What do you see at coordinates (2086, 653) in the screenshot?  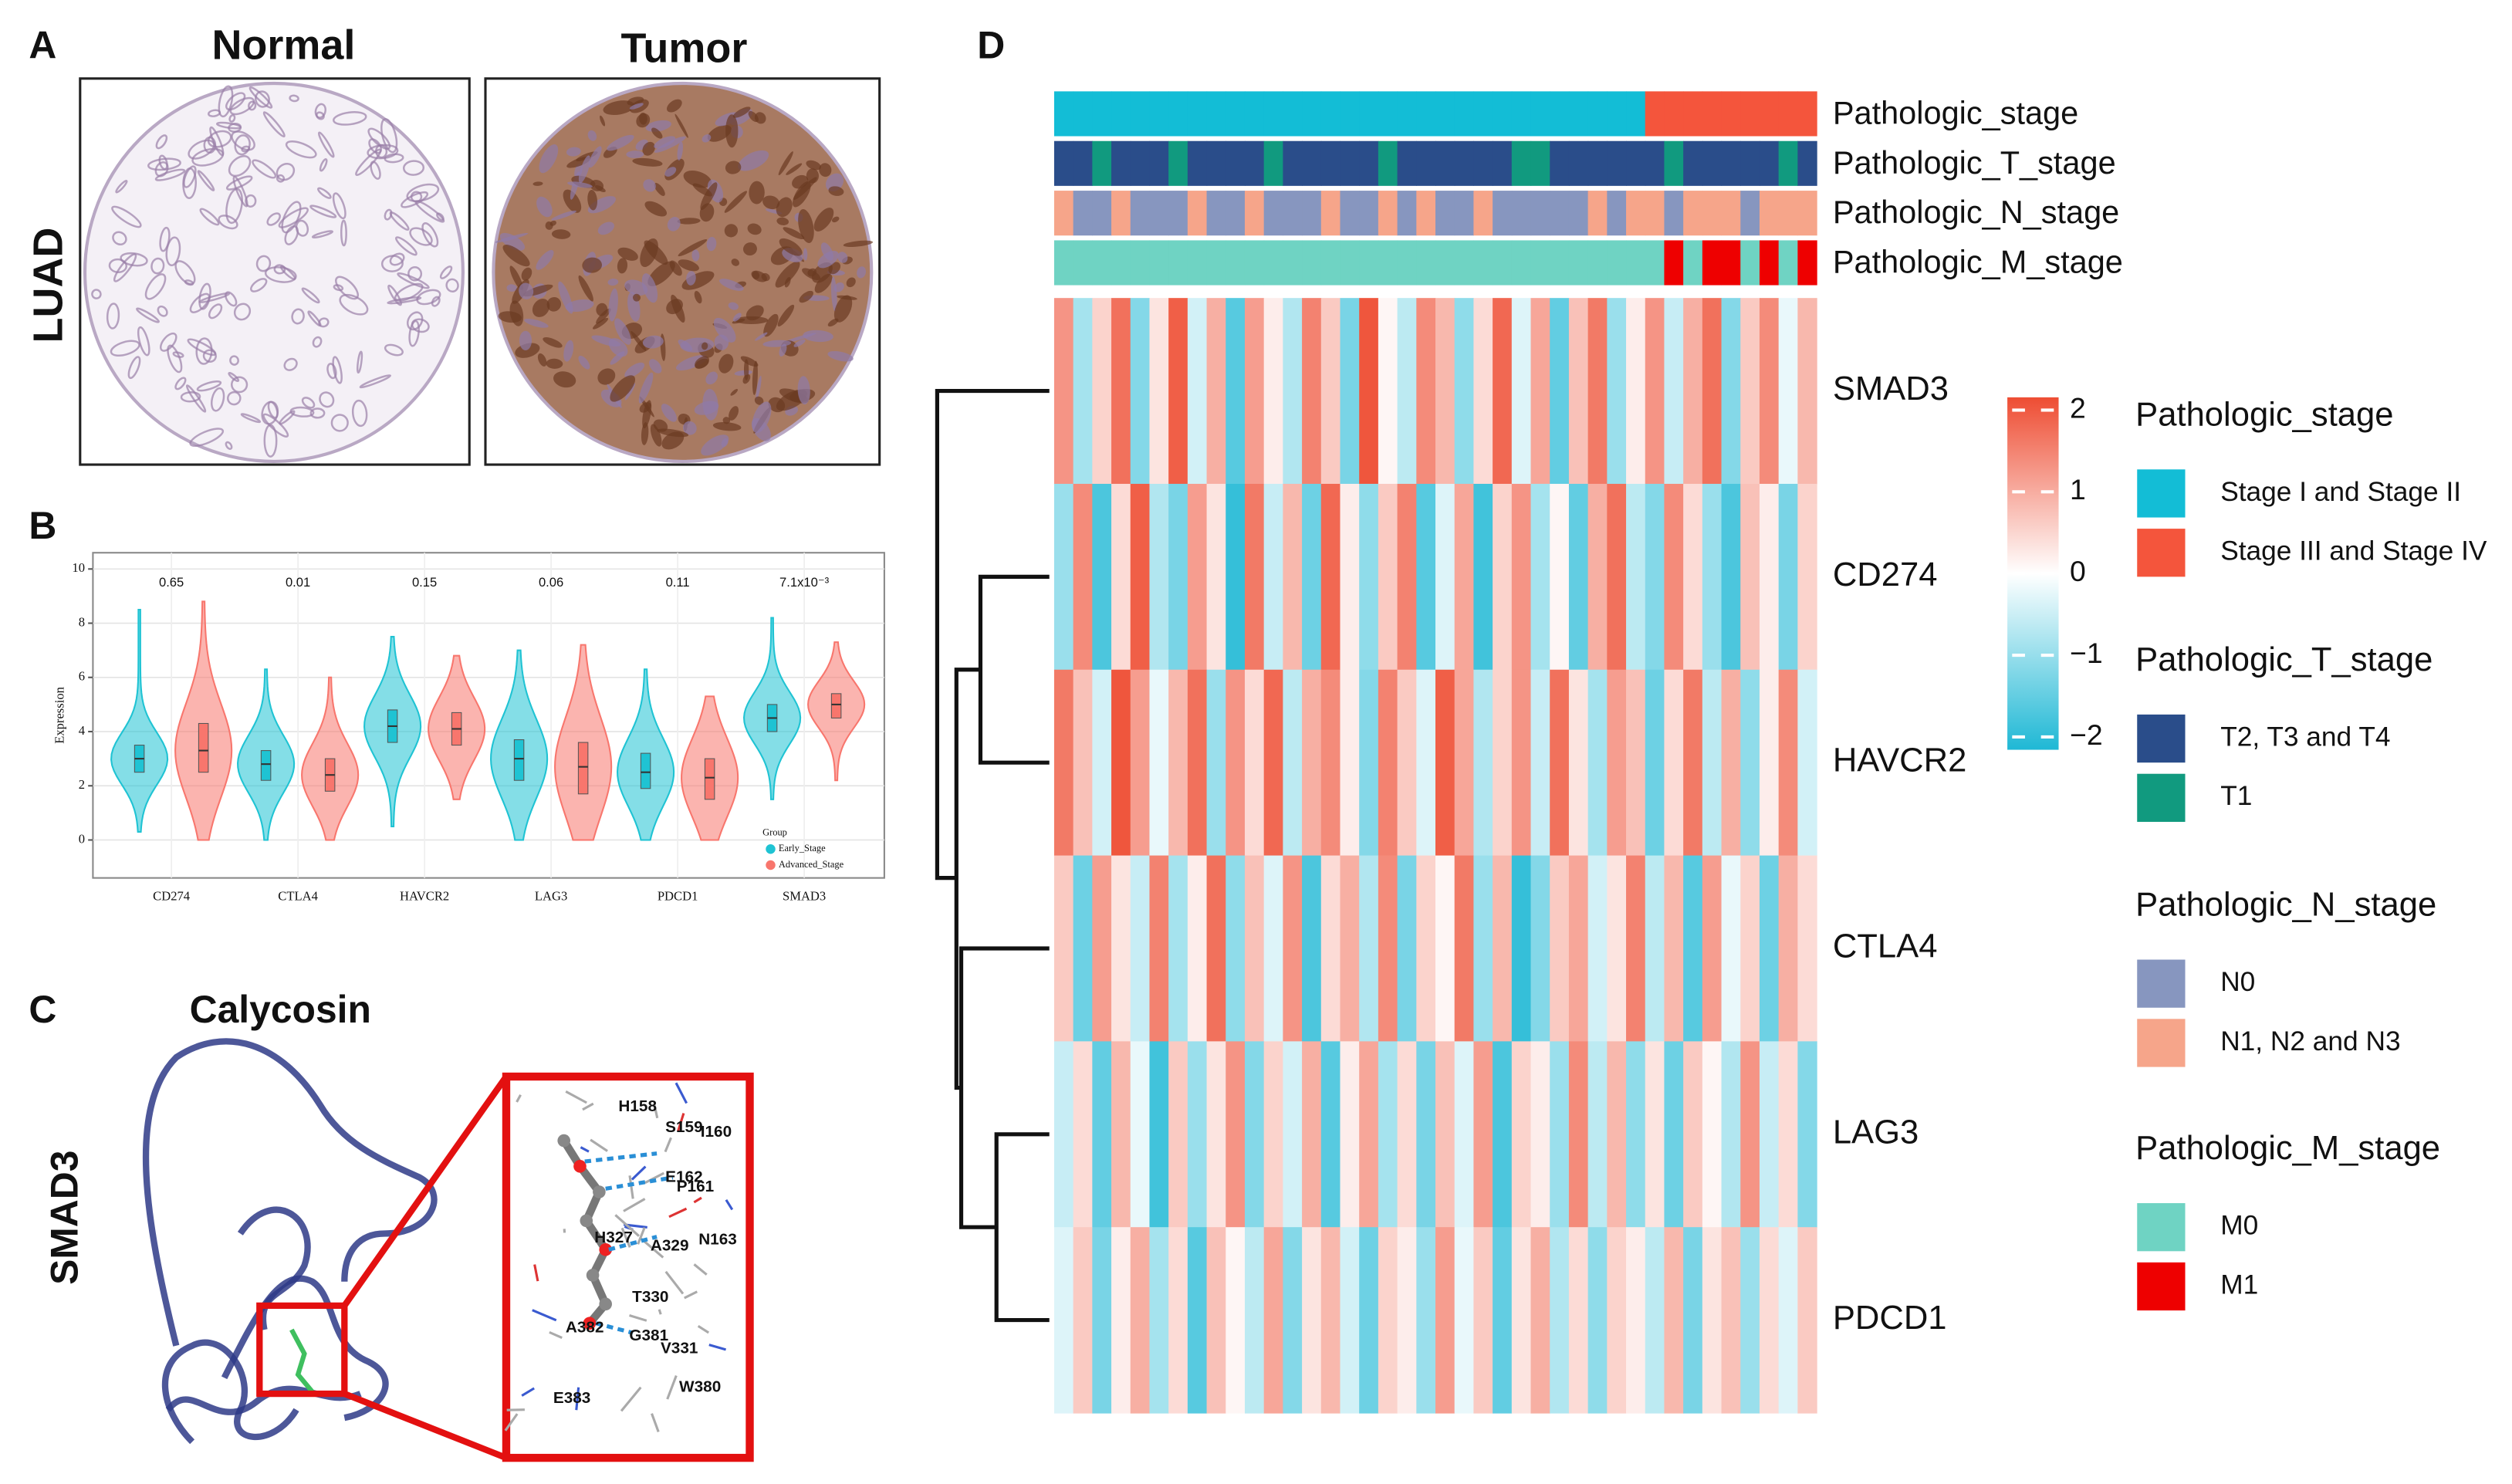 I see `colorbar-label: −1` at bounding box center [2086, 653].